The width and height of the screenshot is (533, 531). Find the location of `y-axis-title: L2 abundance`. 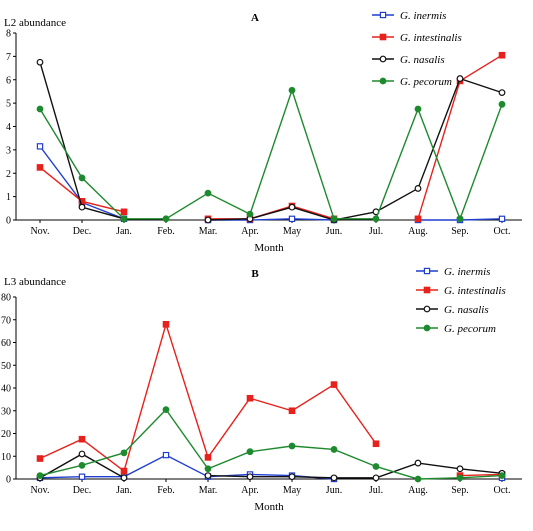

y-axis-title: L2 abundance is located at coordinates (35, 23).